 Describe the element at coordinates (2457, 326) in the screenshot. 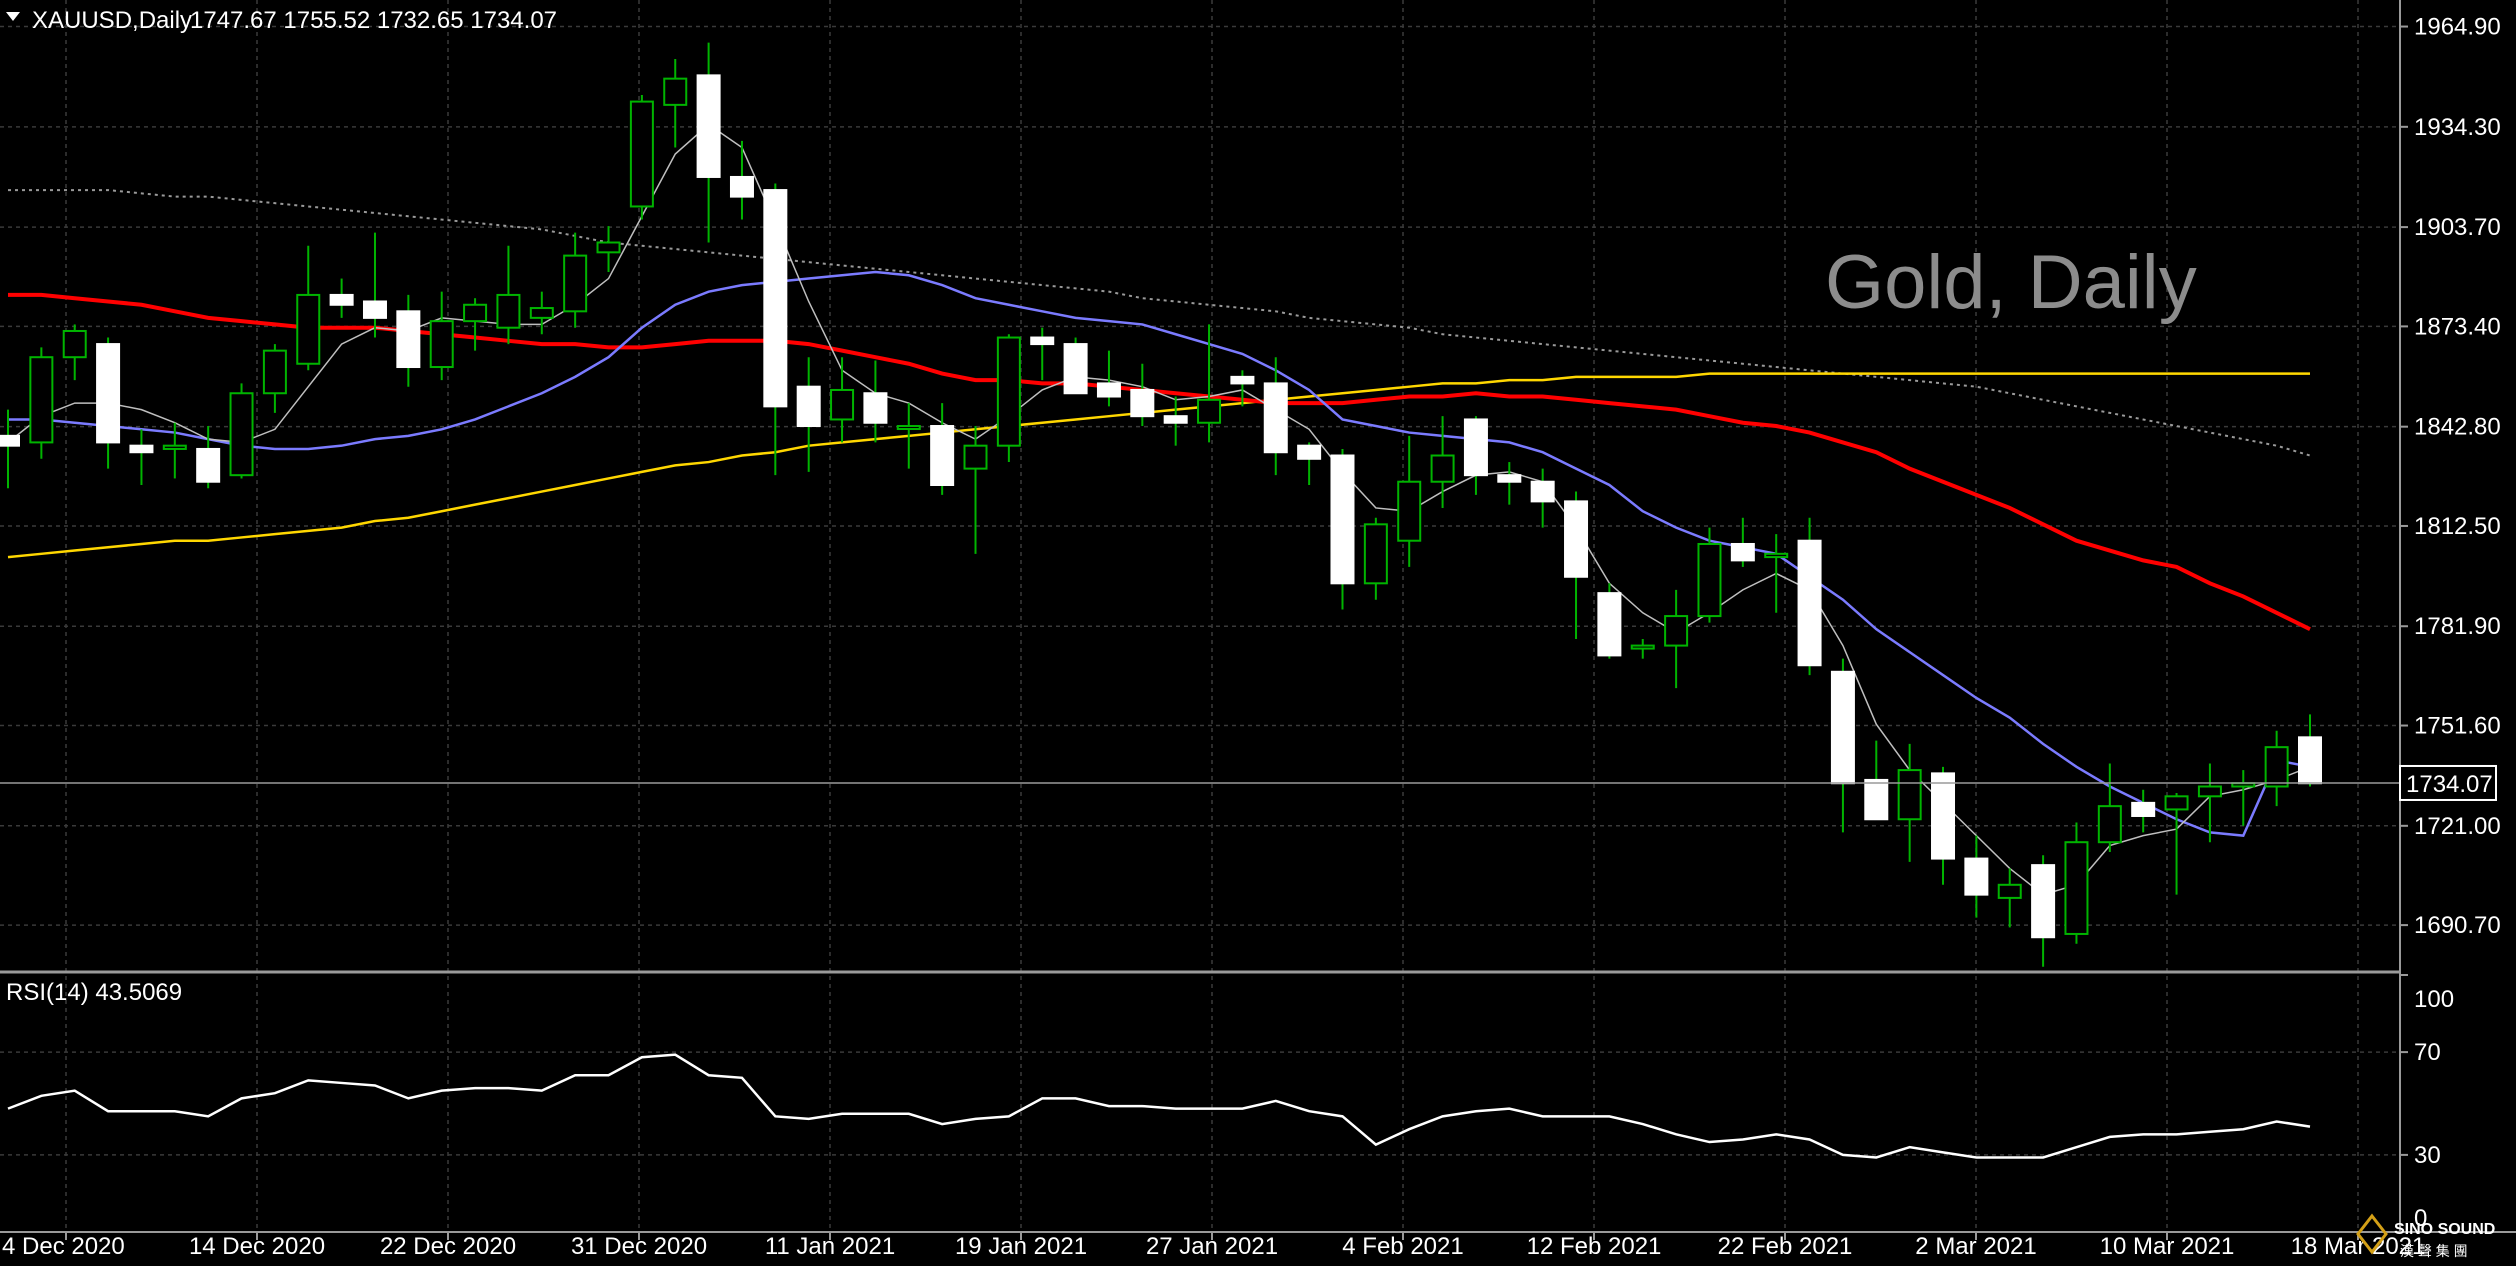

I see `price-tick-label: 1873.40` at that location.